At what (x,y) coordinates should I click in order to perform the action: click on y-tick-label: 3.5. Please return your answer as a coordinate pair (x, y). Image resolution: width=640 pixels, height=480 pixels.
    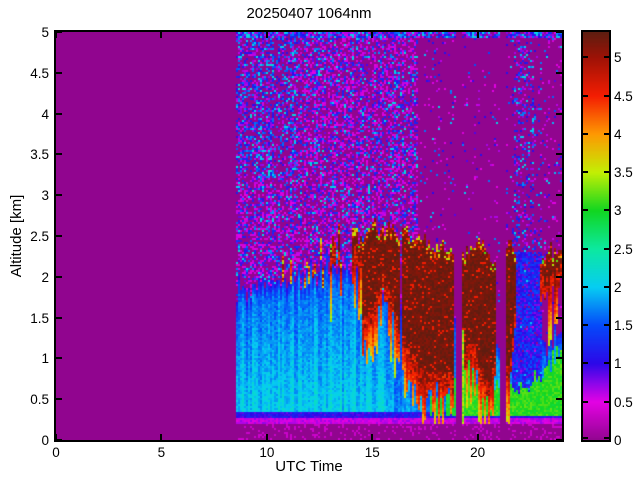
    Looking at the image, I should click on (39, 155).